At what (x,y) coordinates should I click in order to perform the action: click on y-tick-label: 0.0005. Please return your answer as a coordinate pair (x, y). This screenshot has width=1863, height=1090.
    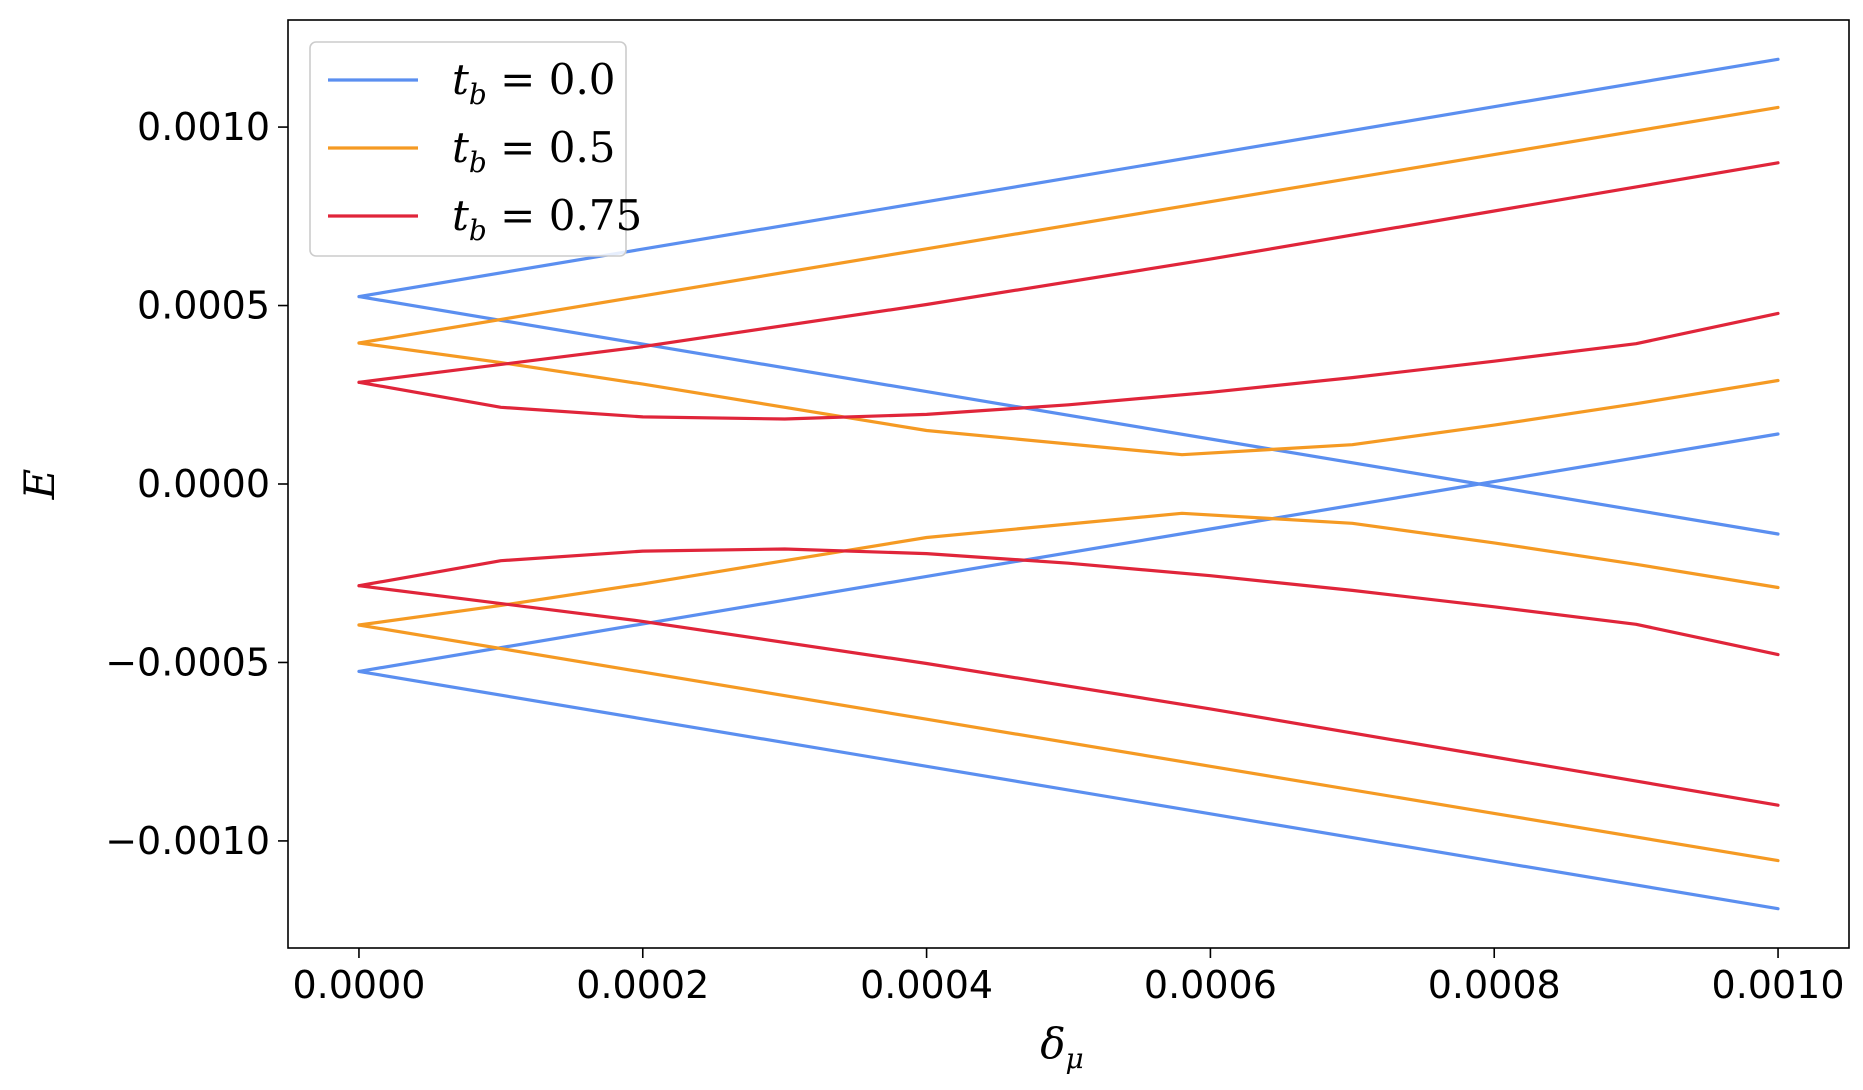
    Looking at the image, I should click on (203, 306).